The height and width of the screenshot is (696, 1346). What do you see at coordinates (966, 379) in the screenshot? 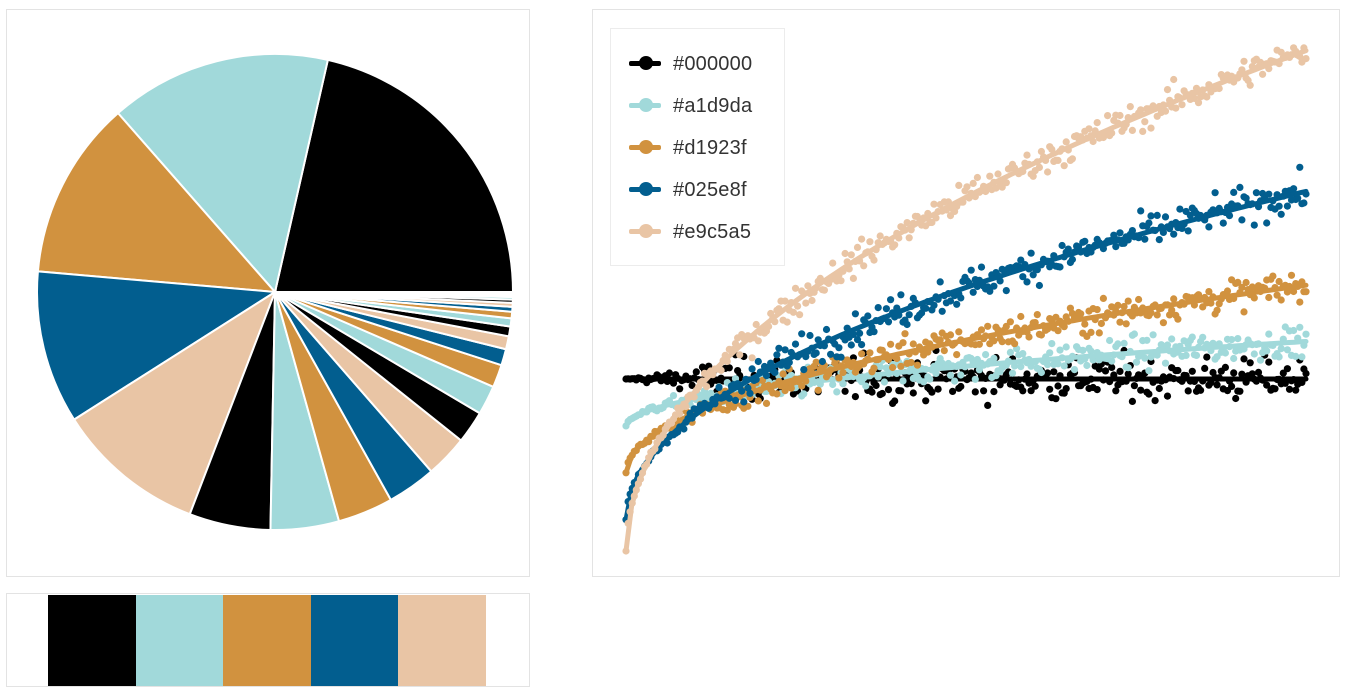
I see `series-trend-line` at bounding box center [966, 379].